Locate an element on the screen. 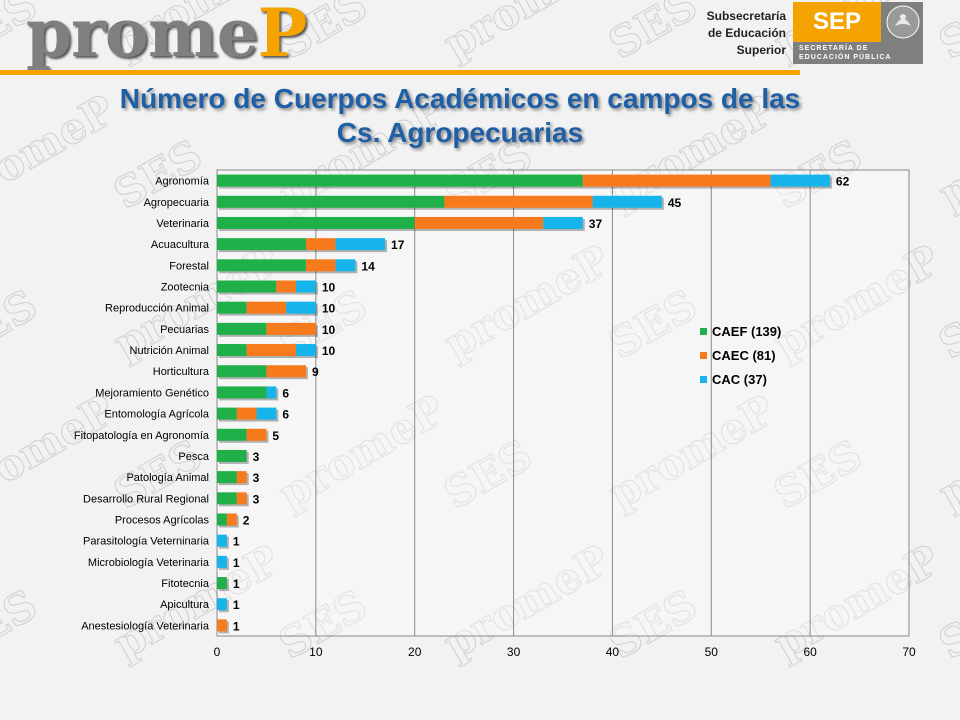 Image resolution: width=960 pixels, height=720 pixels. y-tick-label: Fitotecnia is located at coordinates (185, 584).